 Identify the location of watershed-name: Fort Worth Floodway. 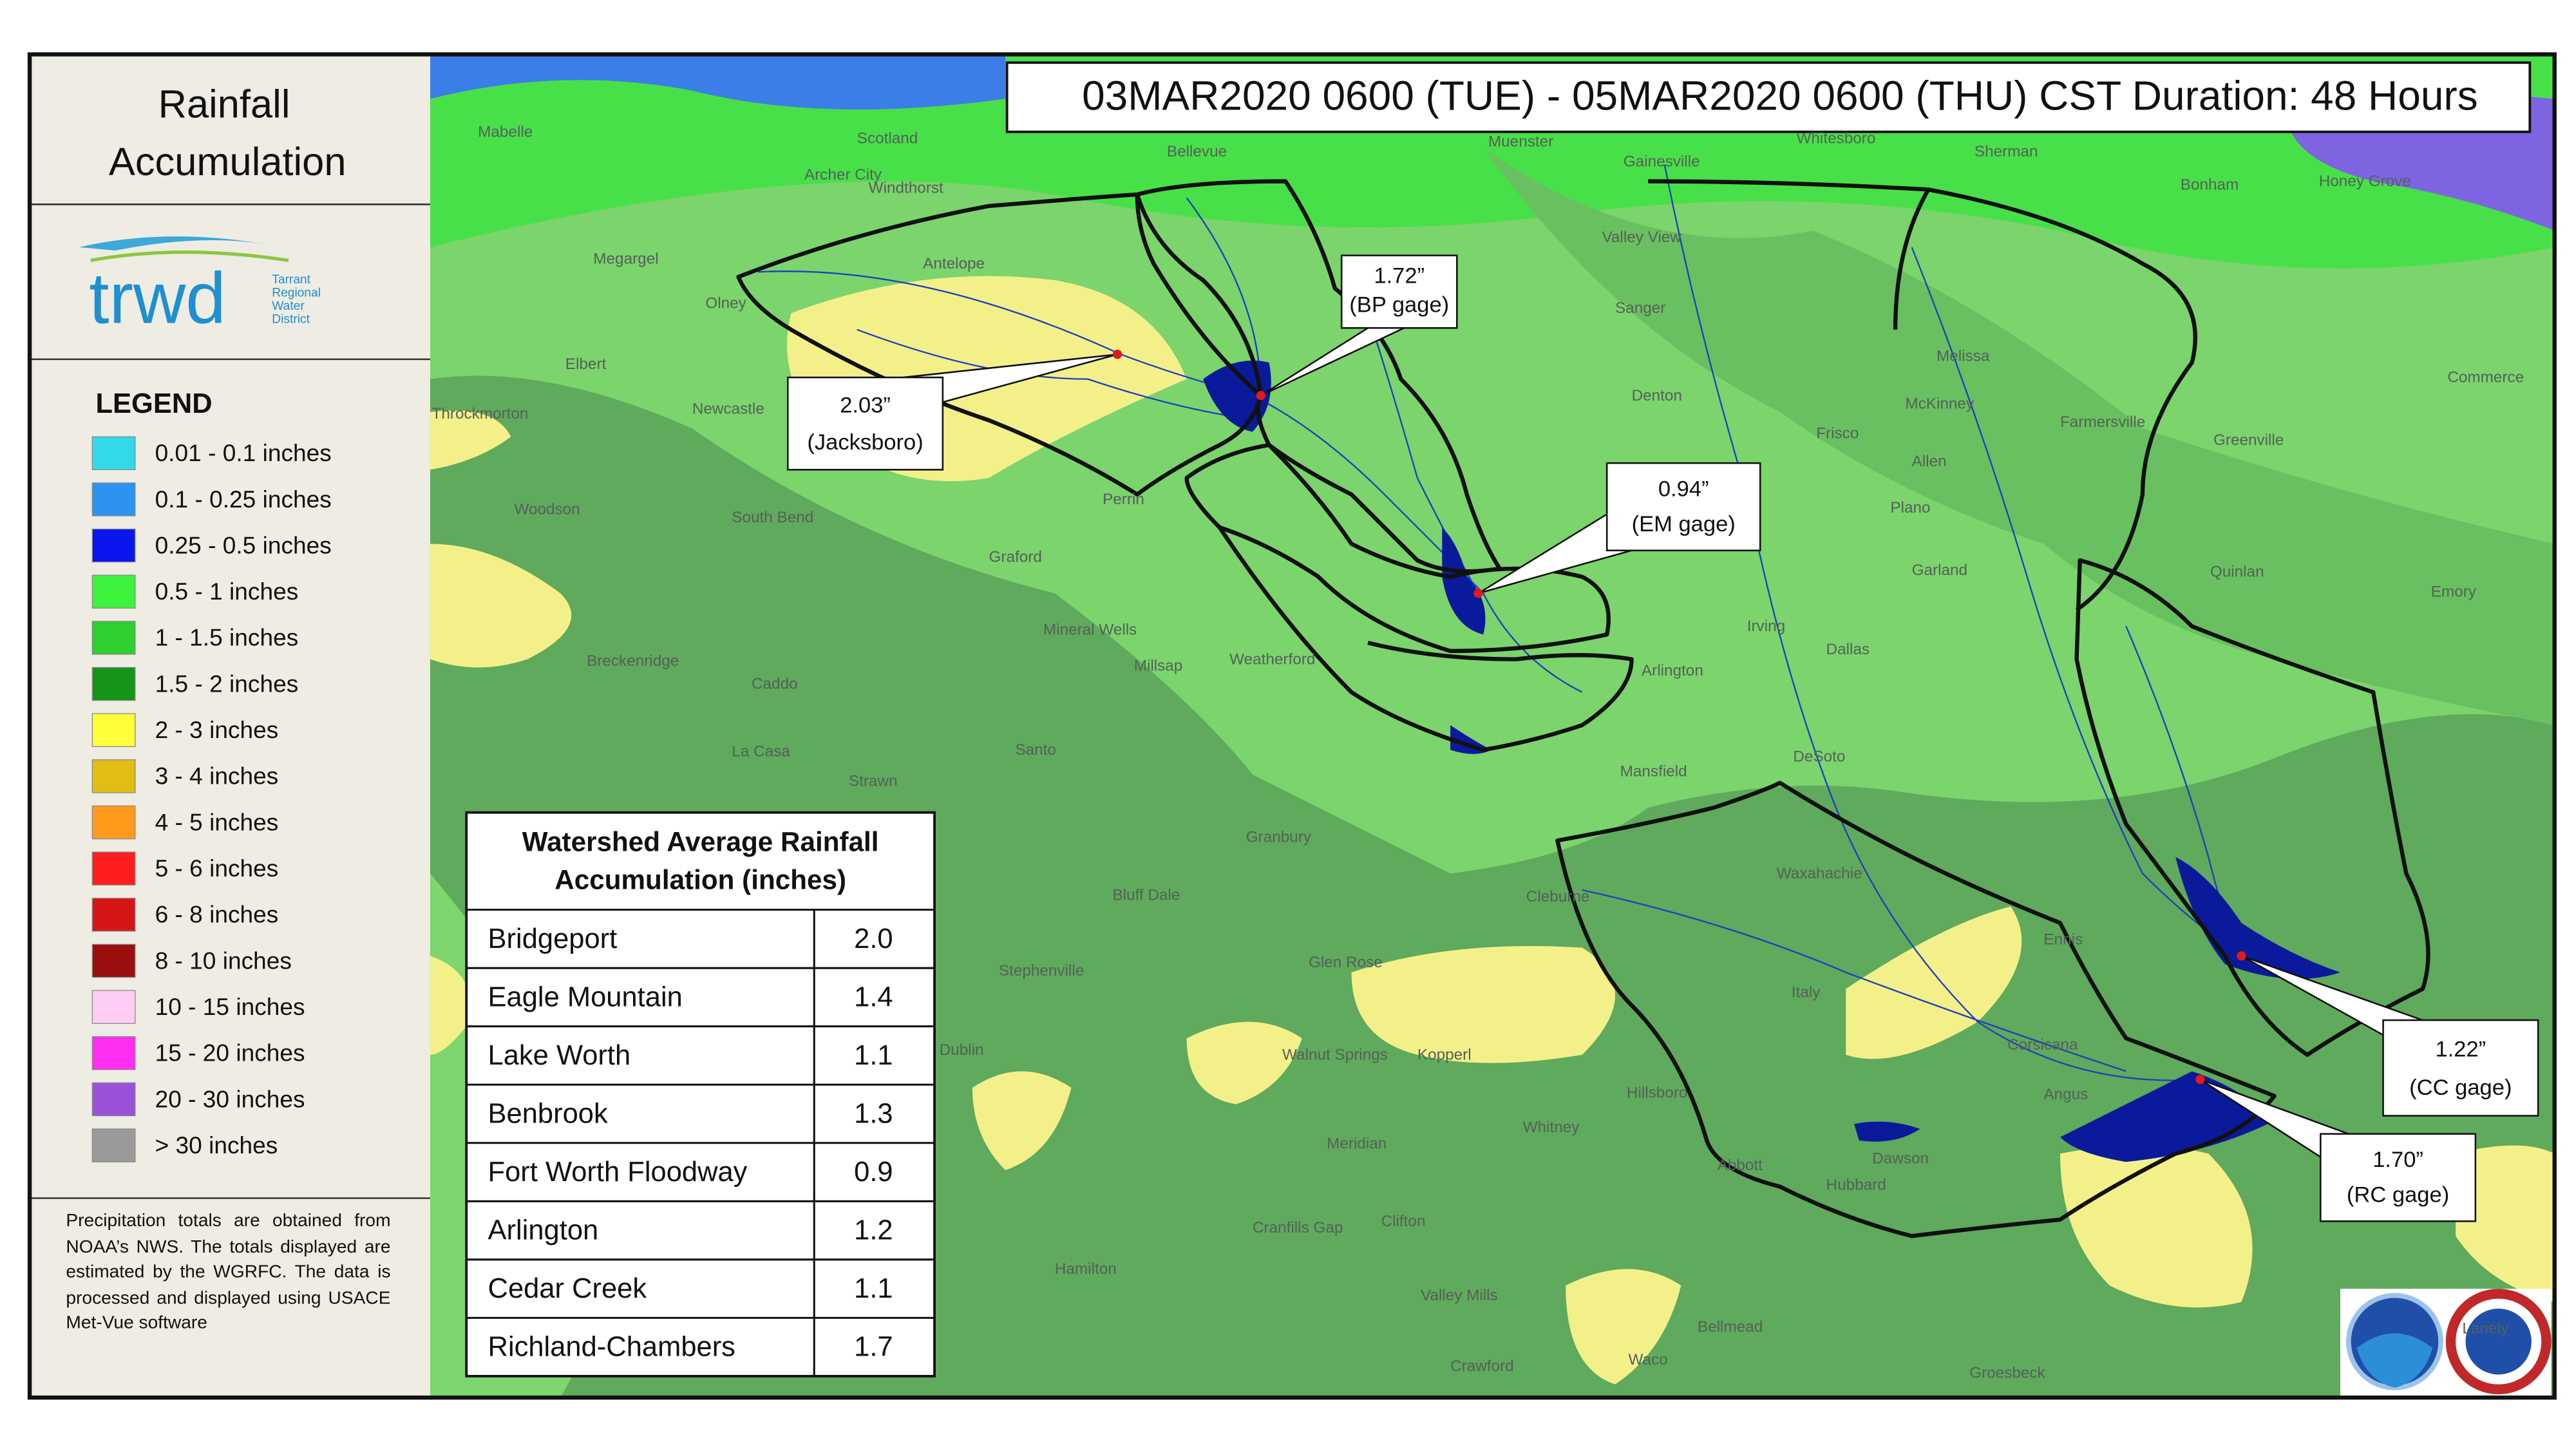
(618, 1172).